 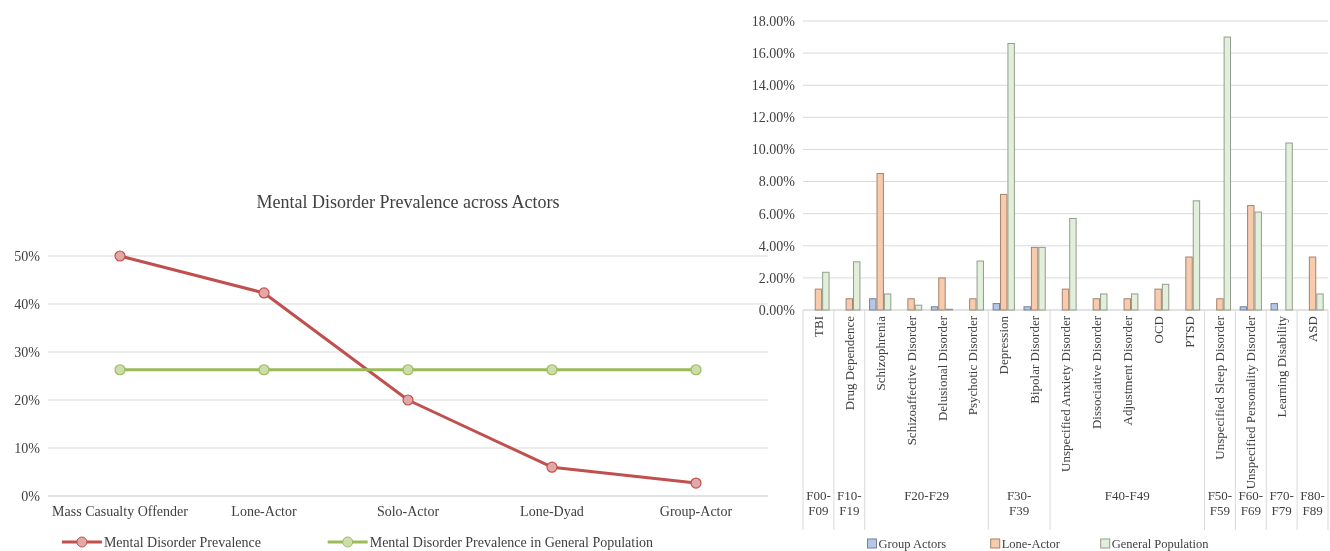 What do you see at coordinates (773, 21) in the screenshot?
I see `y-tick-label: 18.00%` at bounding box center [773, 21].